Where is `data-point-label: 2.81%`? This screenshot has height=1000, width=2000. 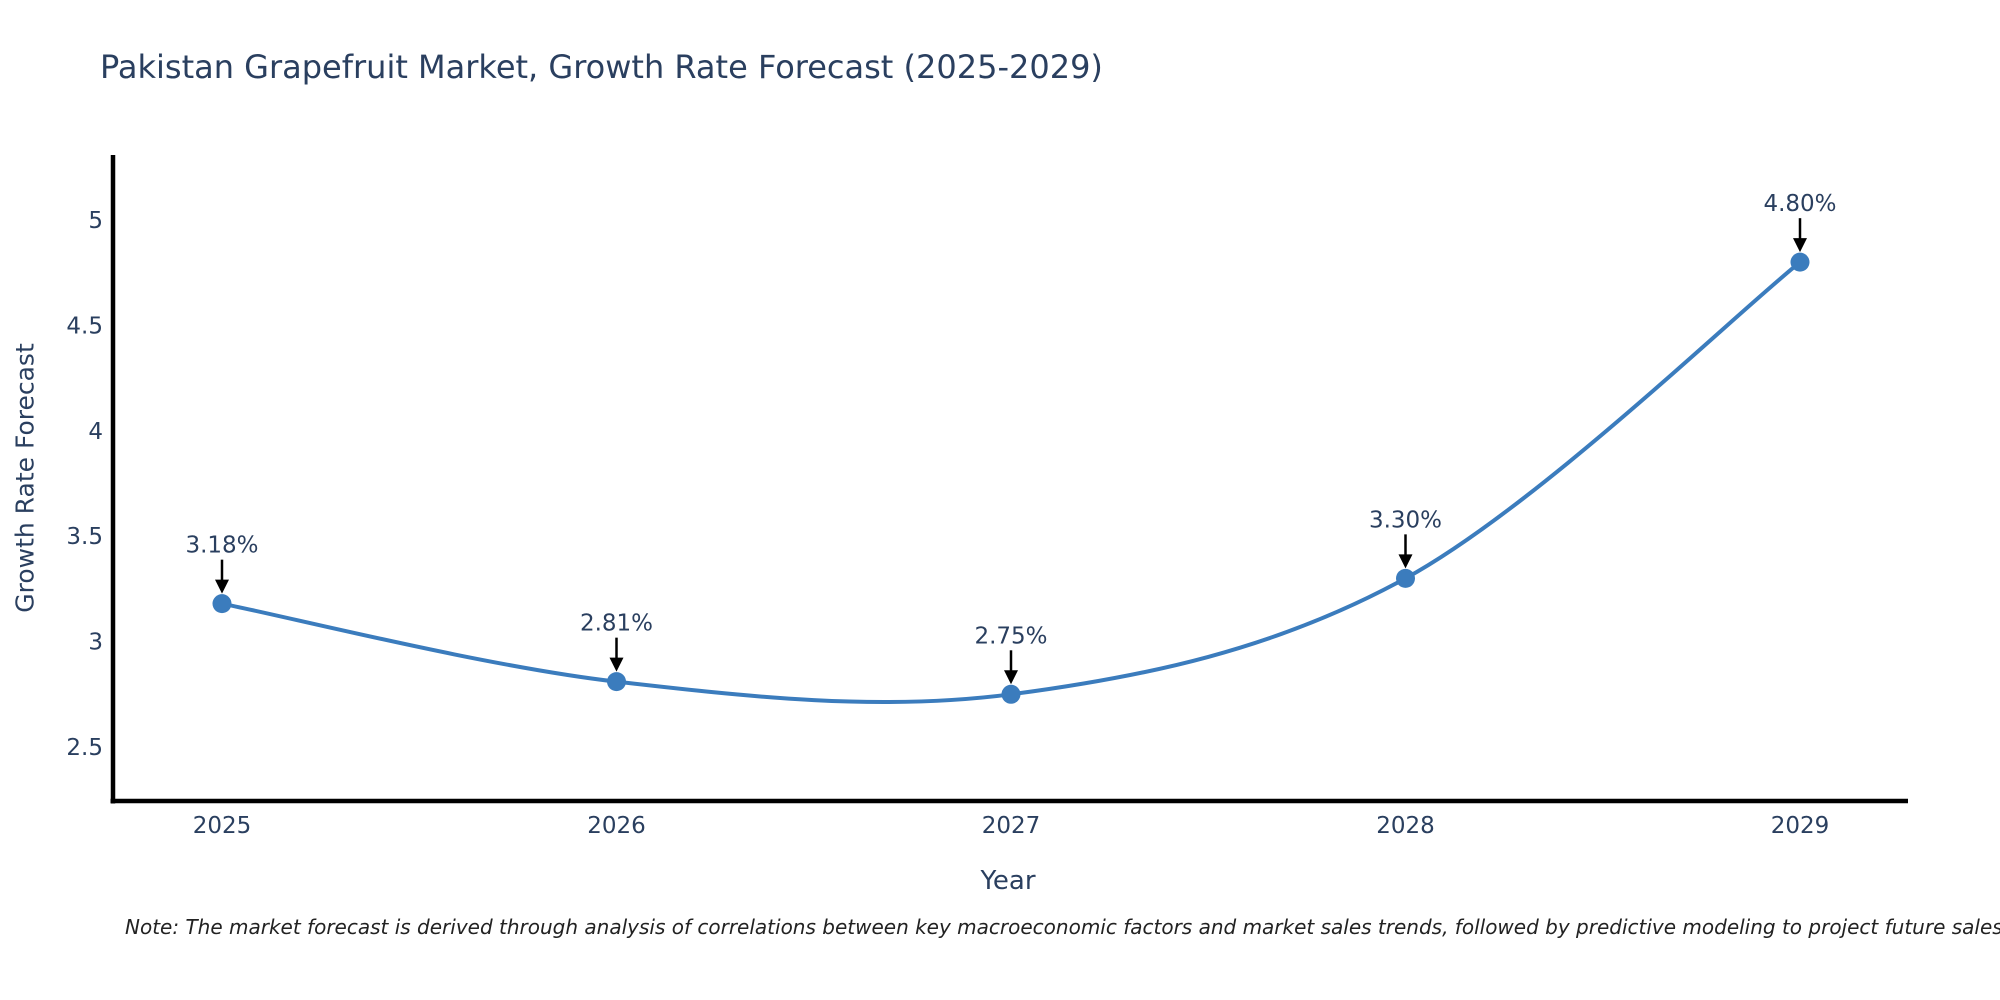 data-point-label: 2.81% is located at coordinates (616, 624).